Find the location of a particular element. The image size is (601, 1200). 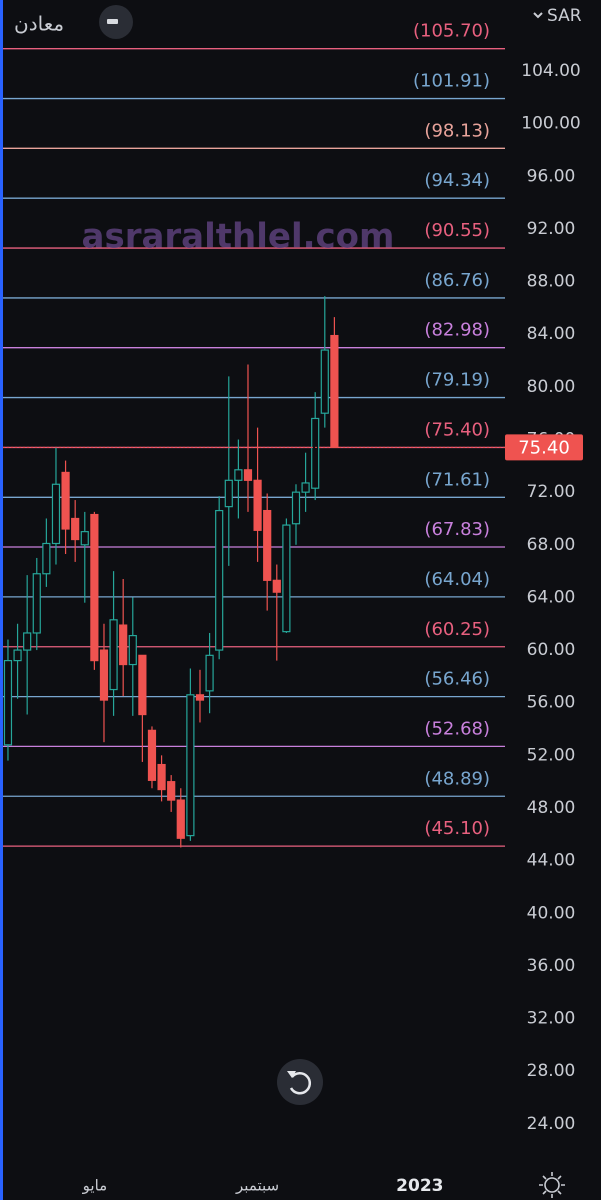

theme-toggle is located at coordinates (552, 1185).